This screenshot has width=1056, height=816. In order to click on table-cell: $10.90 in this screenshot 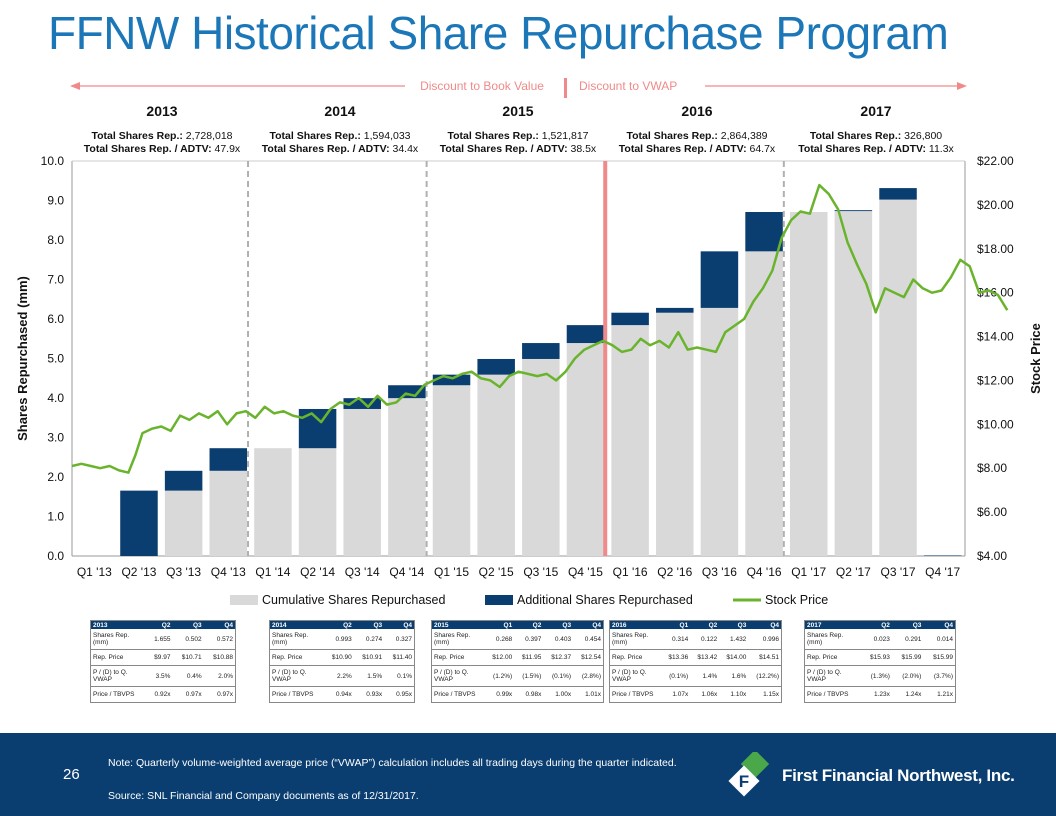, I will do `click(338, 657)`.